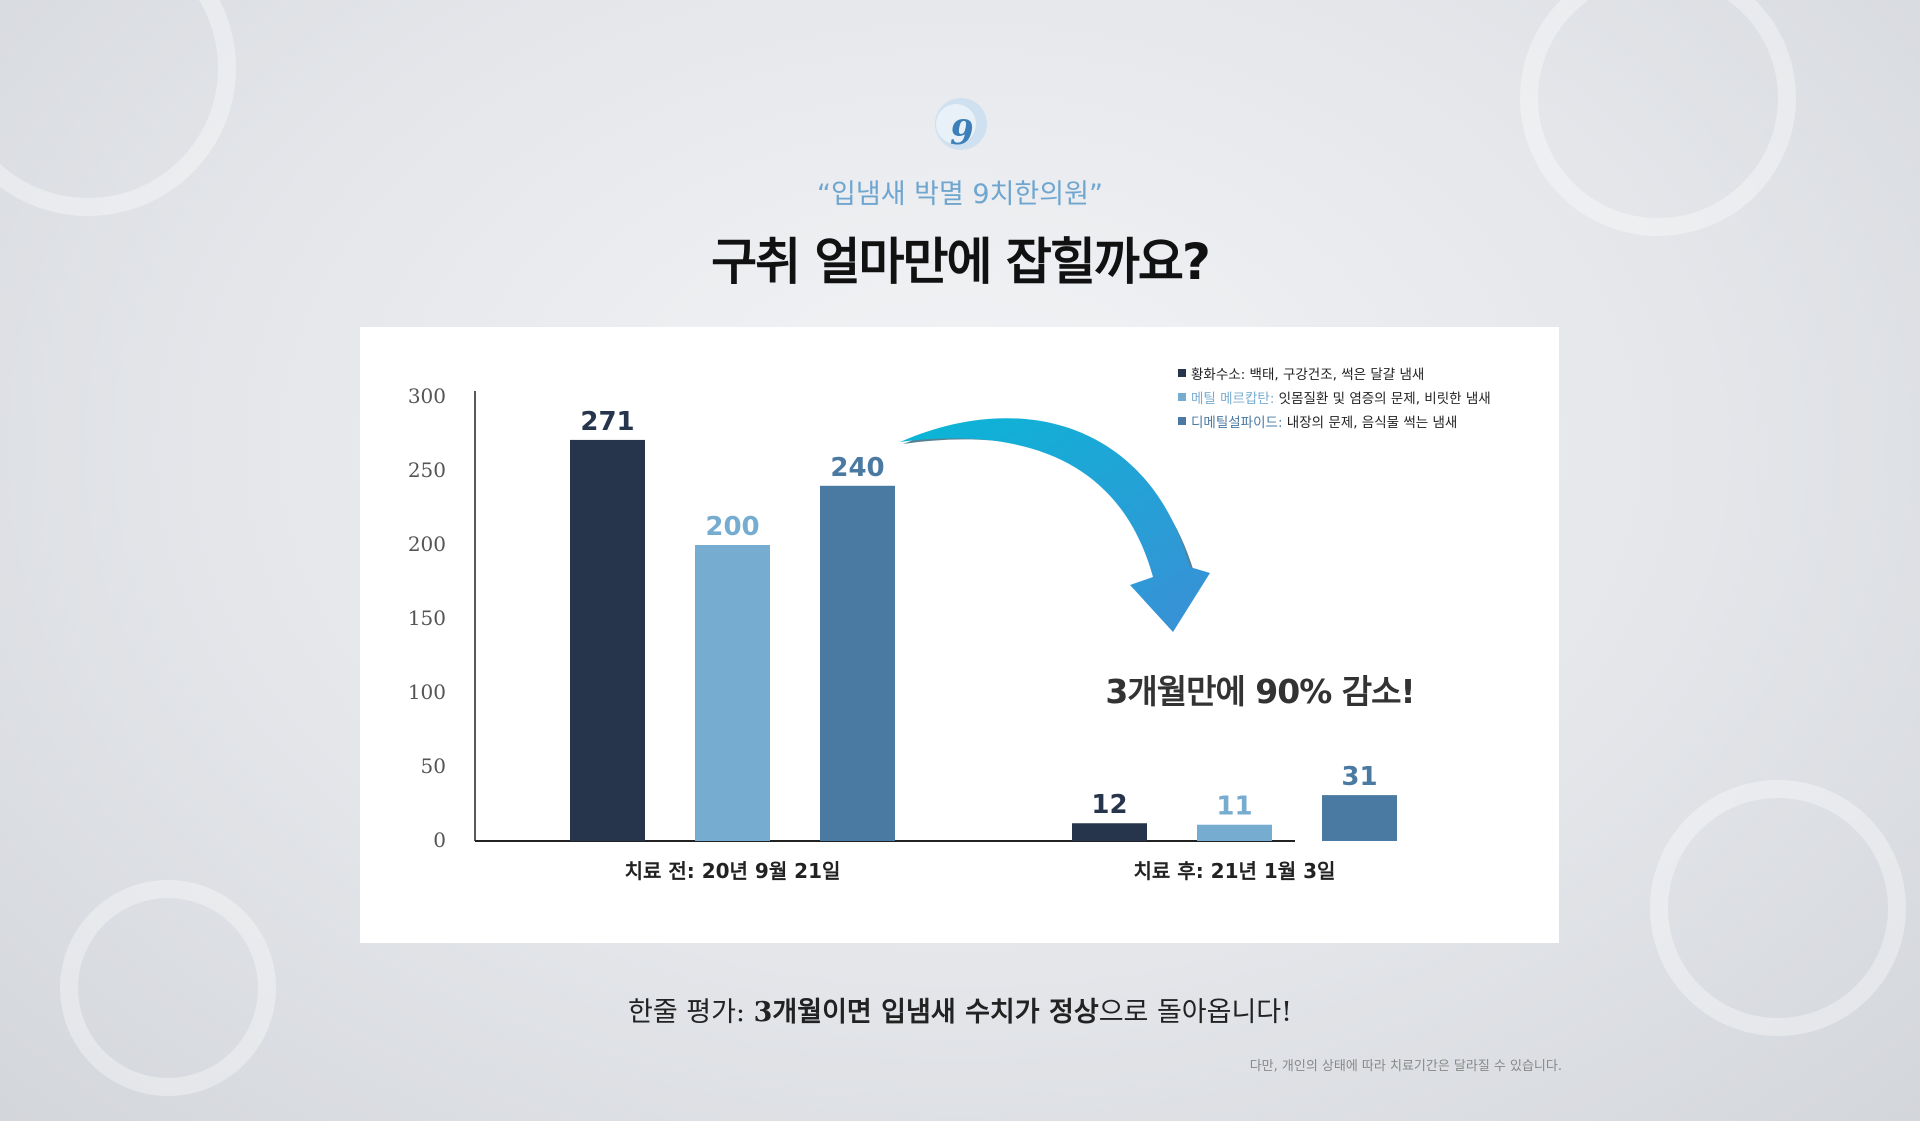 The height and width of the screenshot is (1121, 1920). Describe the element at coordinates (439, 840) in the screenshot. I see `y-tick-label: 0` at that location.